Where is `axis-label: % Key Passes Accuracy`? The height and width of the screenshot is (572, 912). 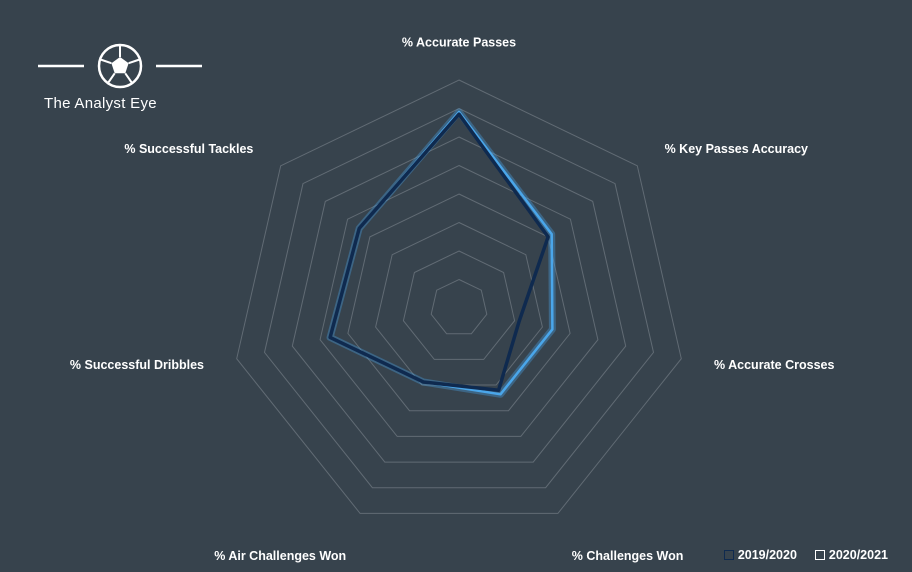
axis-label: % Key Passes Accuracy is located at coordinates (736, 149).